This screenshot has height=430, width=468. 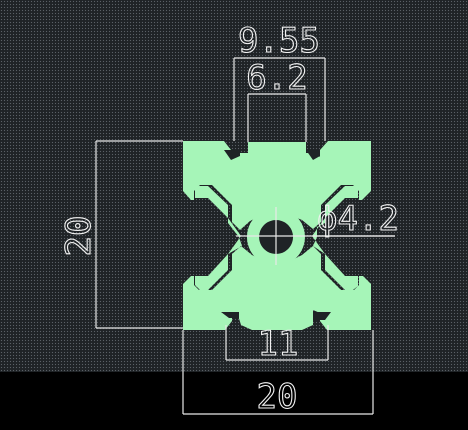 I want to click on dimension-slot-bottom, so click(x=277, y=343).